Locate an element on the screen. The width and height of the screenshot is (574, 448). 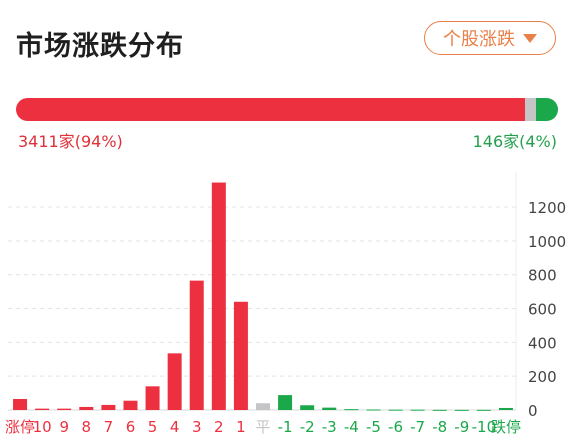
x-tick-label: 平 is located at coordinates (262, 427).